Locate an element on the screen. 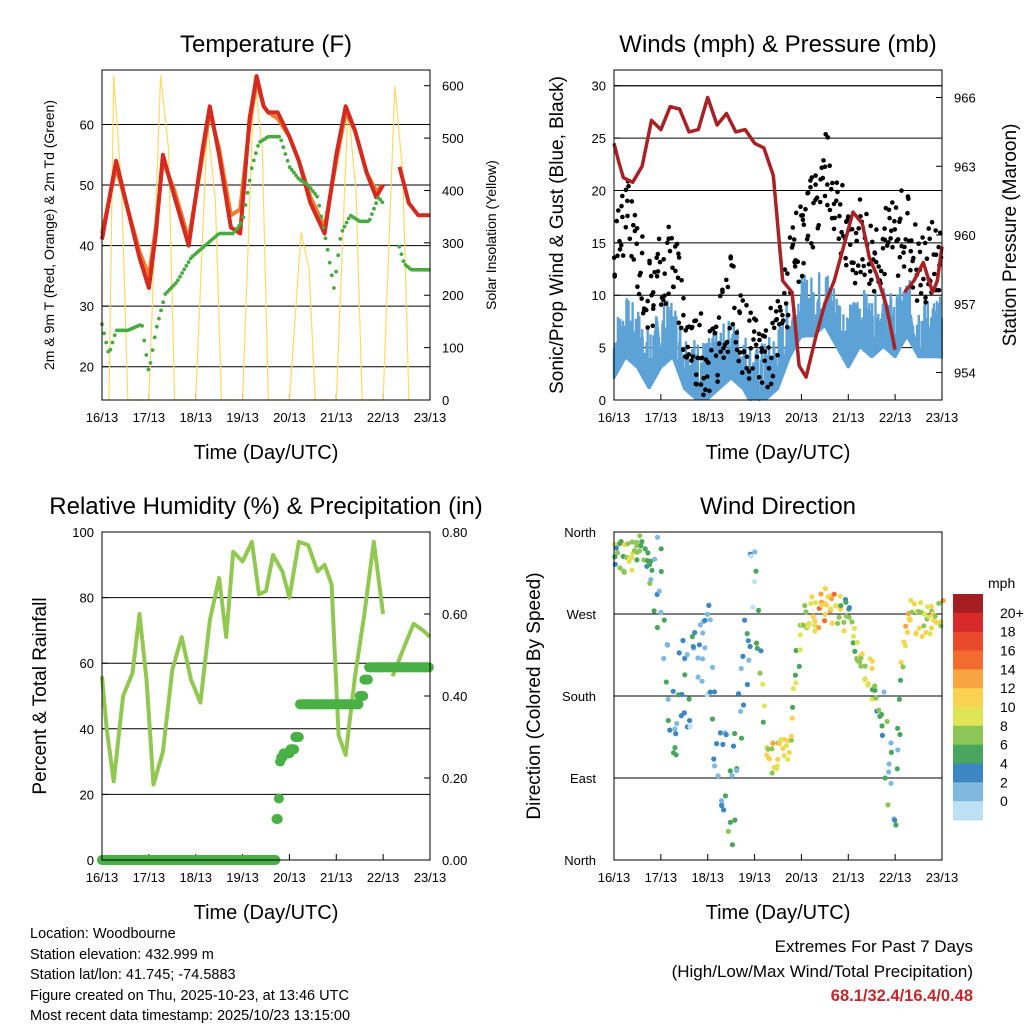 The width and height of the screenshot is (1024, 1027). legend-label: 6 is located at coordinates (1004, 745).